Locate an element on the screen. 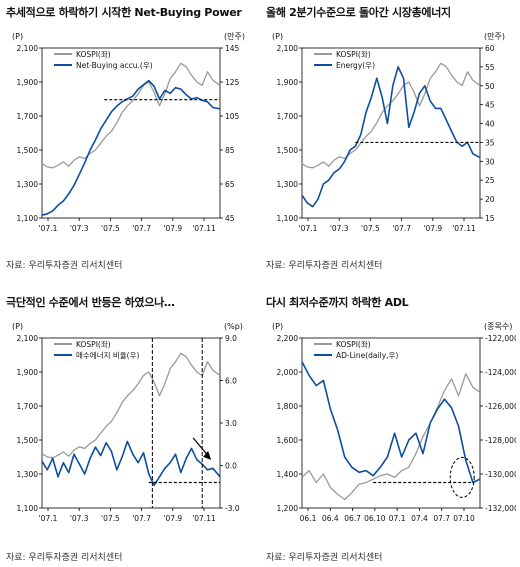 This screenshot has height=567, width=520. right-tick-label: -3.0 is located at coordinates (232, 508).